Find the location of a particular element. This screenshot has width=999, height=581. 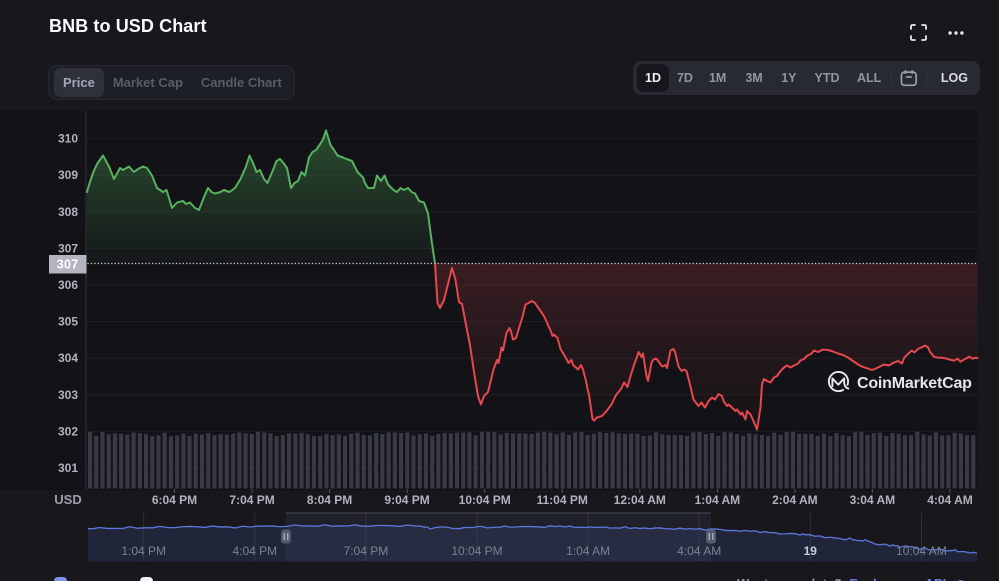

svg-text: 19 is located at coordinates (811, 551).